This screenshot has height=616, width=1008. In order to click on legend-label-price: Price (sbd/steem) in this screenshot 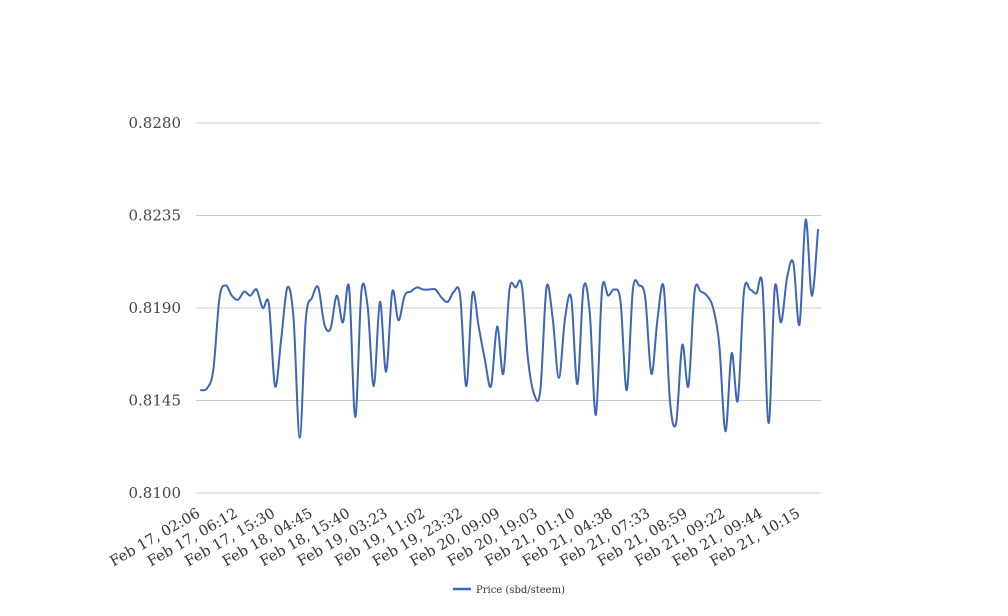, I will do `click(520, 590)`.